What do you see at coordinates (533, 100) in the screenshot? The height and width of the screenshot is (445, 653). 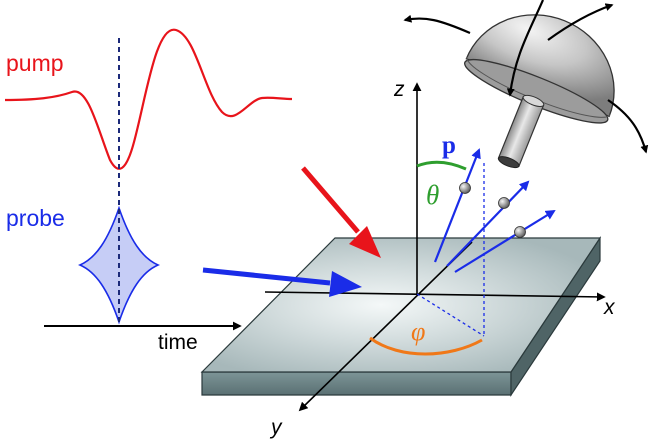 I see `detector-tube-top` at bounding box center [533, 100].